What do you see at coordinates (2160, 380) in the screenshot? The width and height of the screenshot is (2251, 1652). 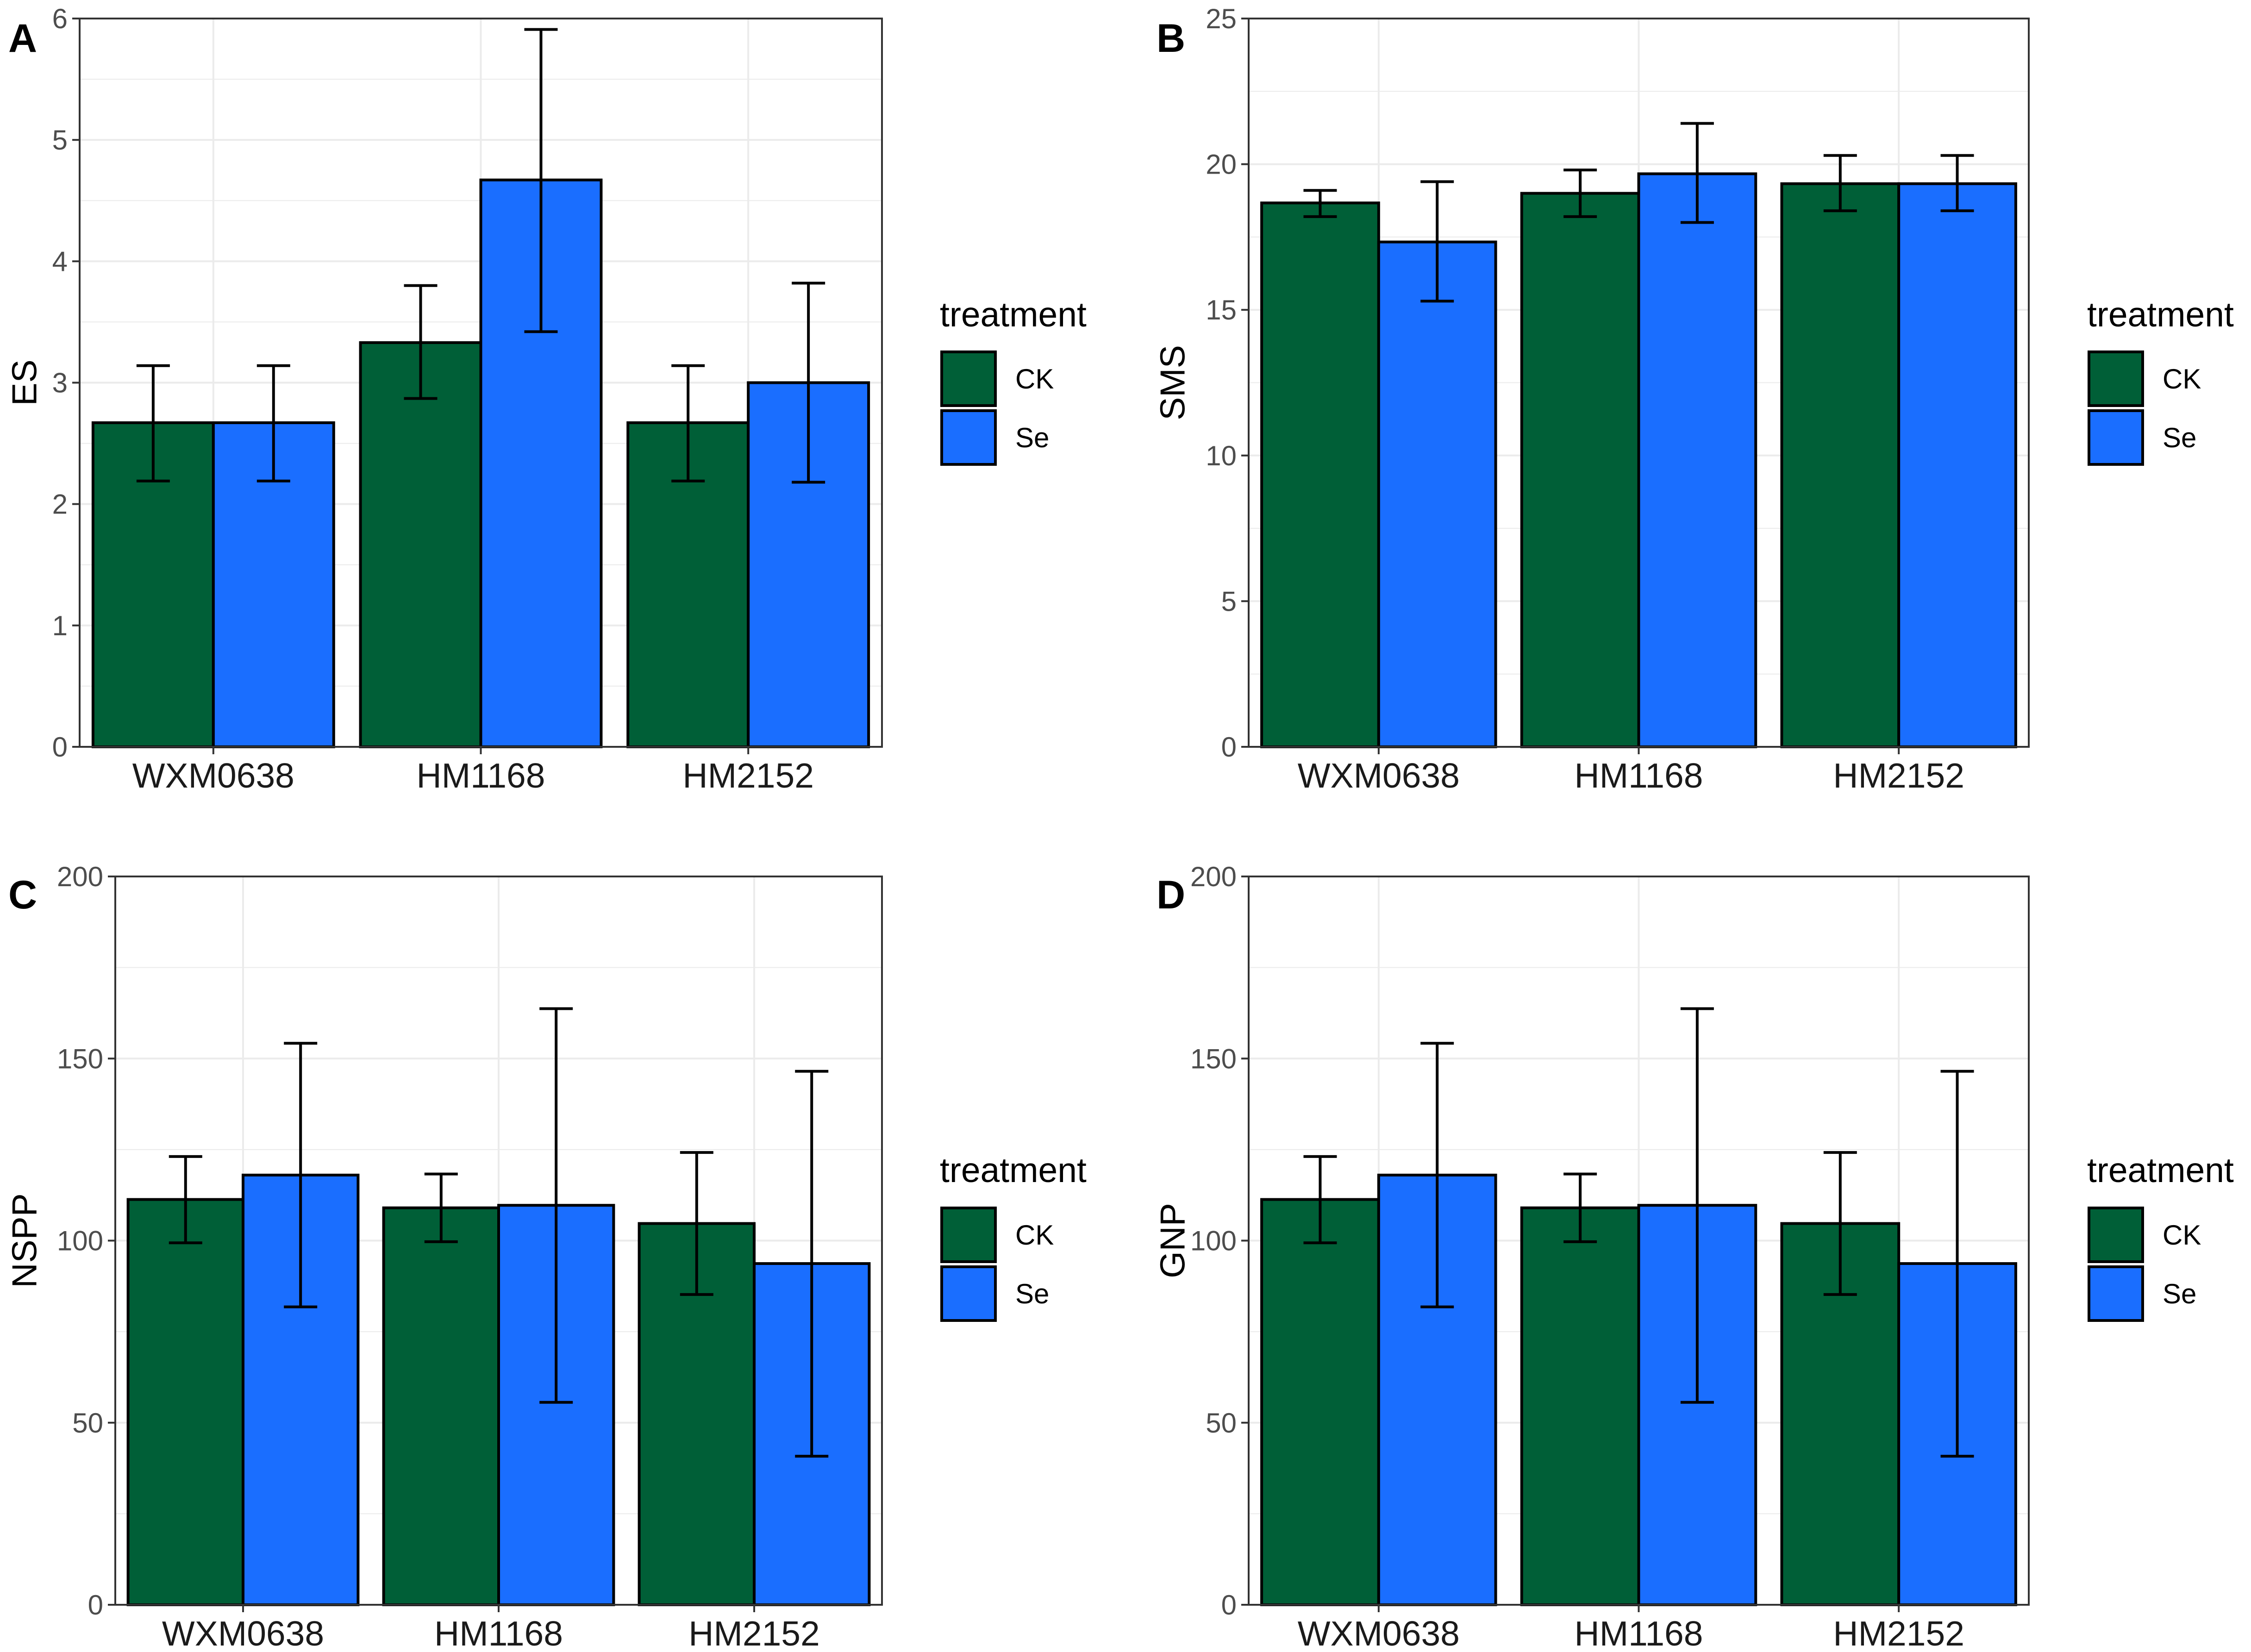 I see `legend-b: treatment CK Se` at bounding box center [2160, 380].